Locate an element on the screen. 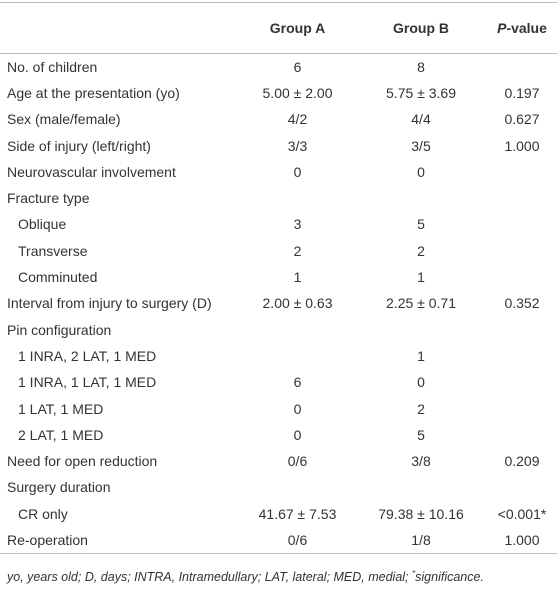  table-cell: 3 is located at coordinates (297, 224).